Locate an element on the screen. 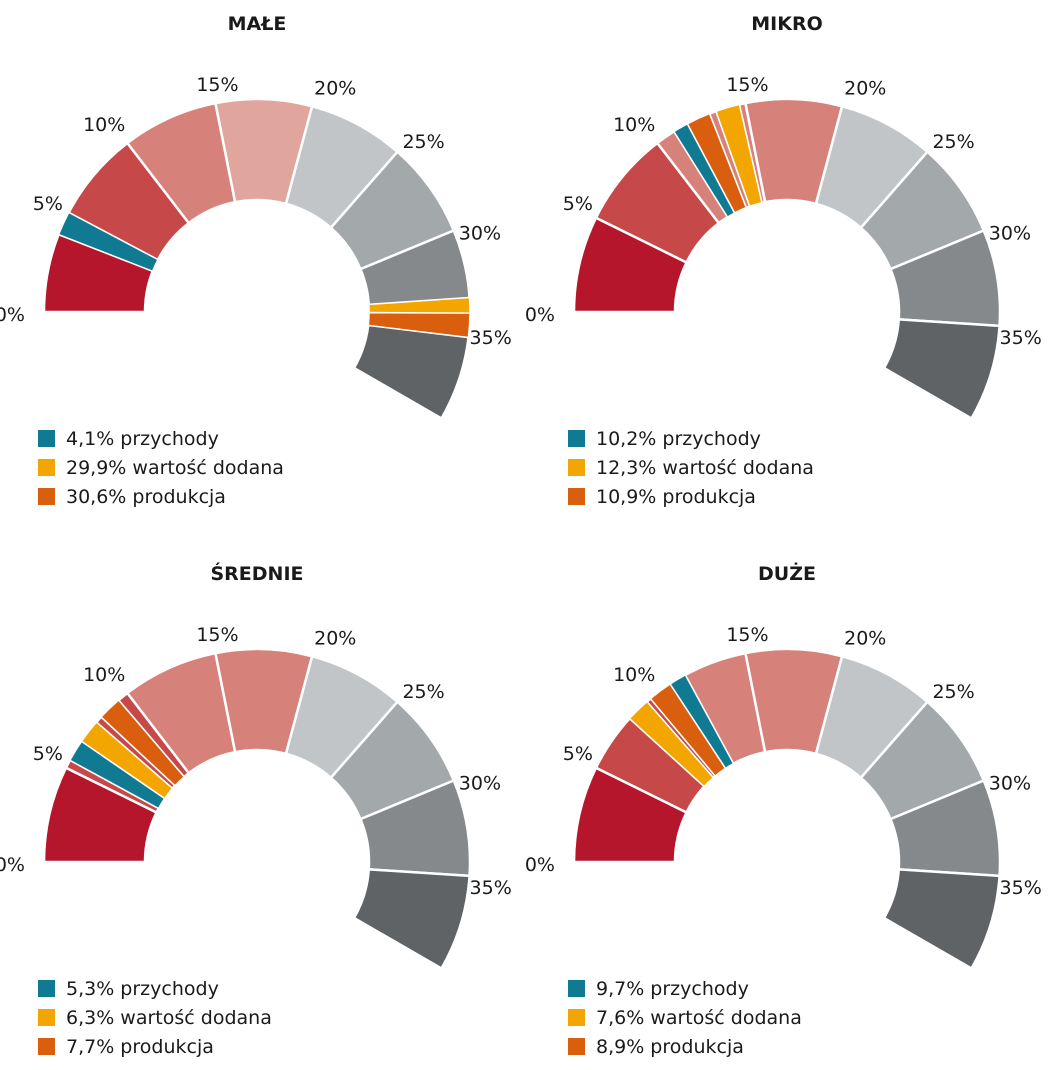 This screenshot has width=1053, height=1070. legend-label: 10,9% produkcja is located at coordinates (676, 497).